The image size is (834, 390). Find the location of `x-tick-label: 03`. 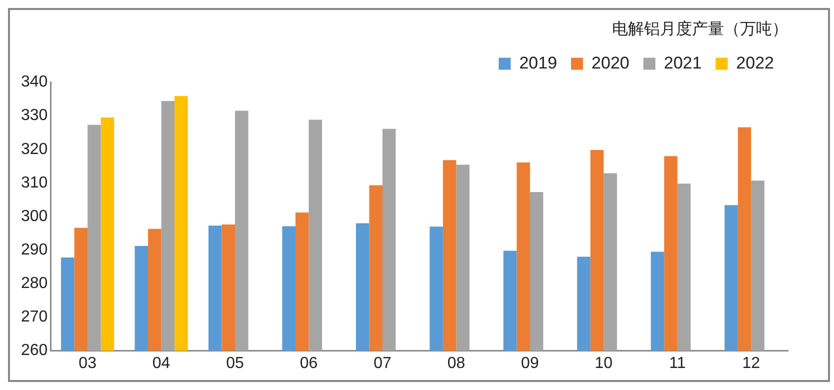

x-tick-label: 03 is located at coordinates (87, 363).